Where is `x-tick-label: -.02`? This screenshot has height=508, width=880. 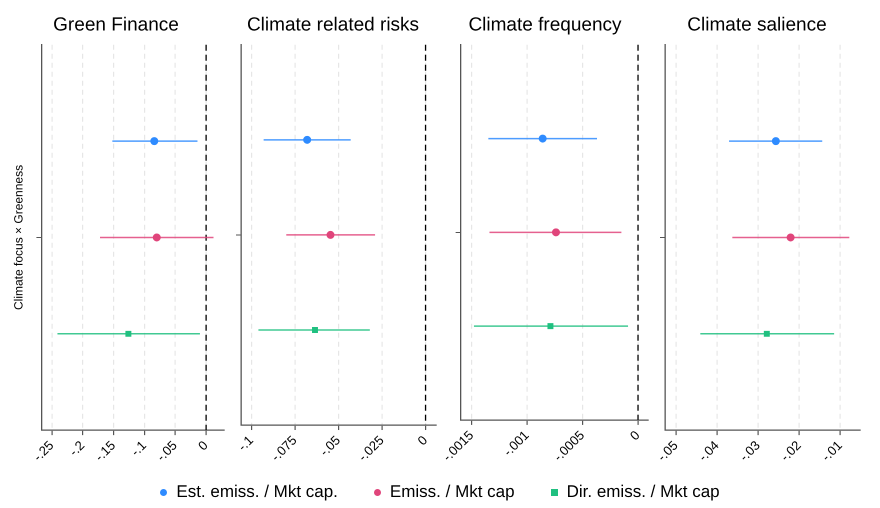
x-tick-label: -.02 is located at coordinates (790, 451).